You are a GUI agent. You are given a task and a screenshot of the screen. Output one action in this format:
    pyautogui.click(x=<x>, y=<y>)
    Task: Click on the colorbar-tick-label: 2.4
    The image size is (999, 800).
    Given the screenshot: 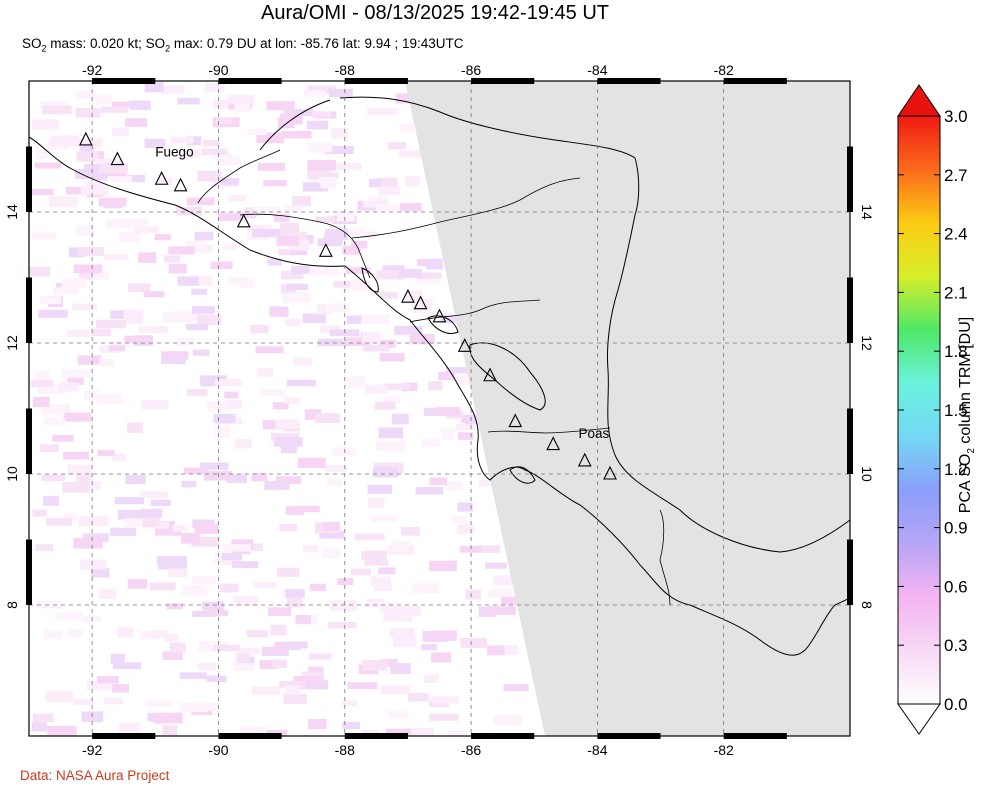 What is the action you would take?
    pyautogui.click(x=956, y=234)
    